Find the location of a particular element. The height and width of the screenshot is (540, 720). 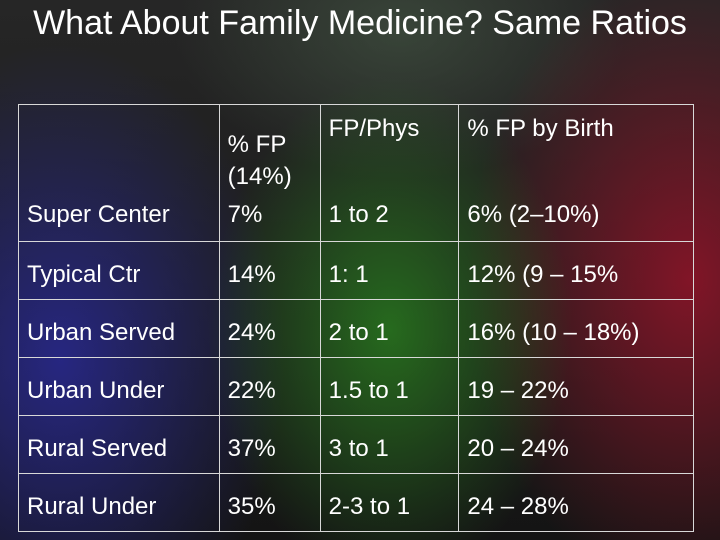

table-row: Typical Ctr 14% 1: 1 12% (9 – 15% is located at coordinates (356, 270).